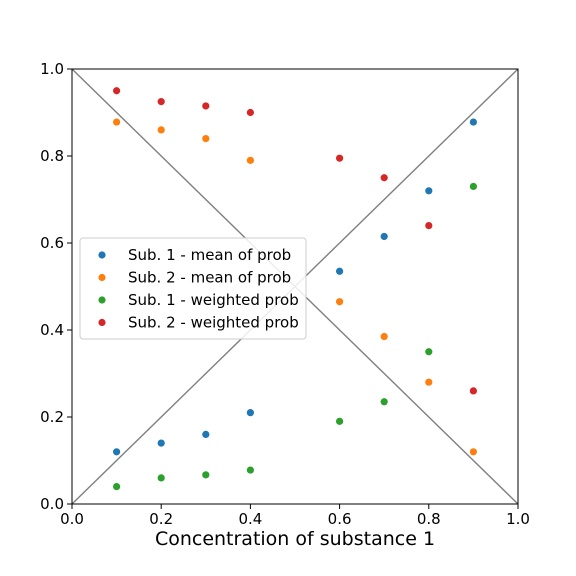 Image resolution: width=576 pixels, height=576 pixels. I want to click on y-tick-label: 0.4, so click(52, 330).